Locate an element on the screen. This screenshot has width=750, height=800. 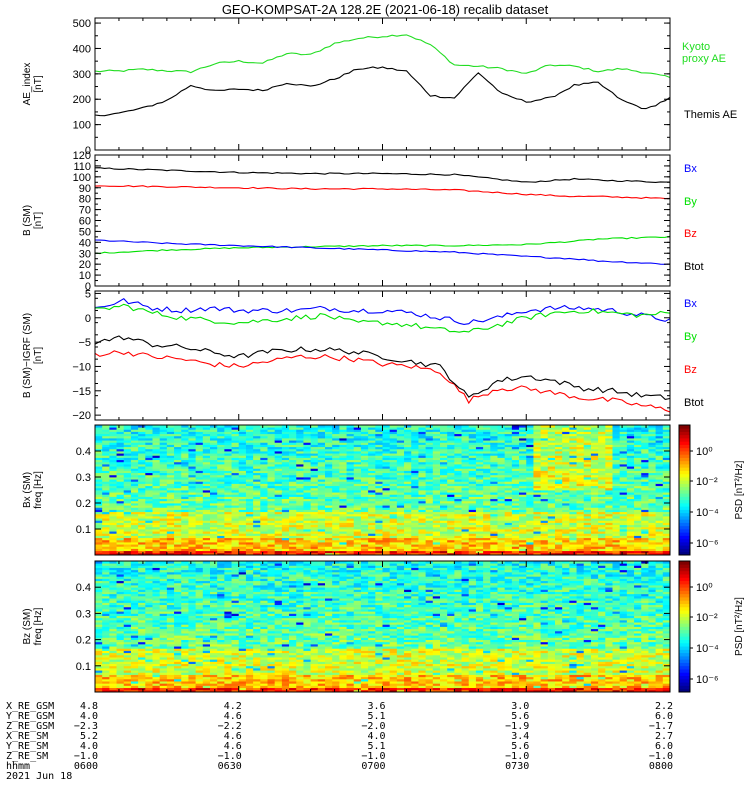
y-axis-label-line: B (SM) is located at coordinates (27, 220).